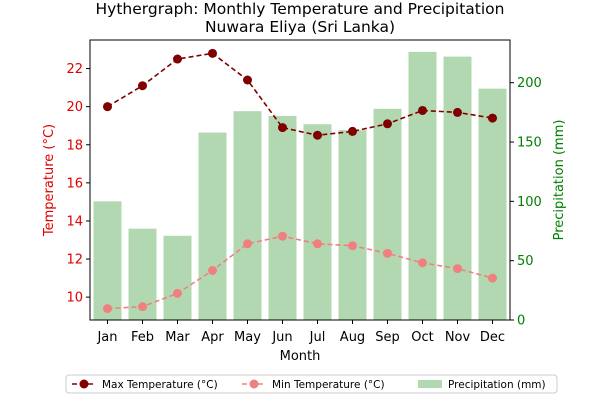 This screenshot has width=600, height=400. Describe the element at coordinates (529, 143) in the screenshot. I see `right-tick-label: 150` at that location.